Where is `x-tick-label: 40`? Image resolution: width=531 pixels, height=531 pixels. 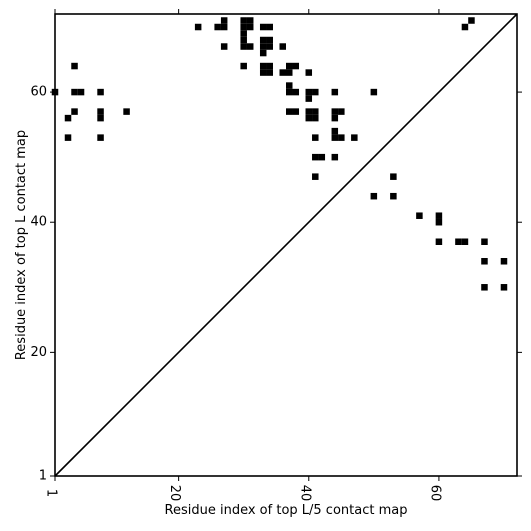
x-tick-label: 40 is located at coordinates (304, 493).